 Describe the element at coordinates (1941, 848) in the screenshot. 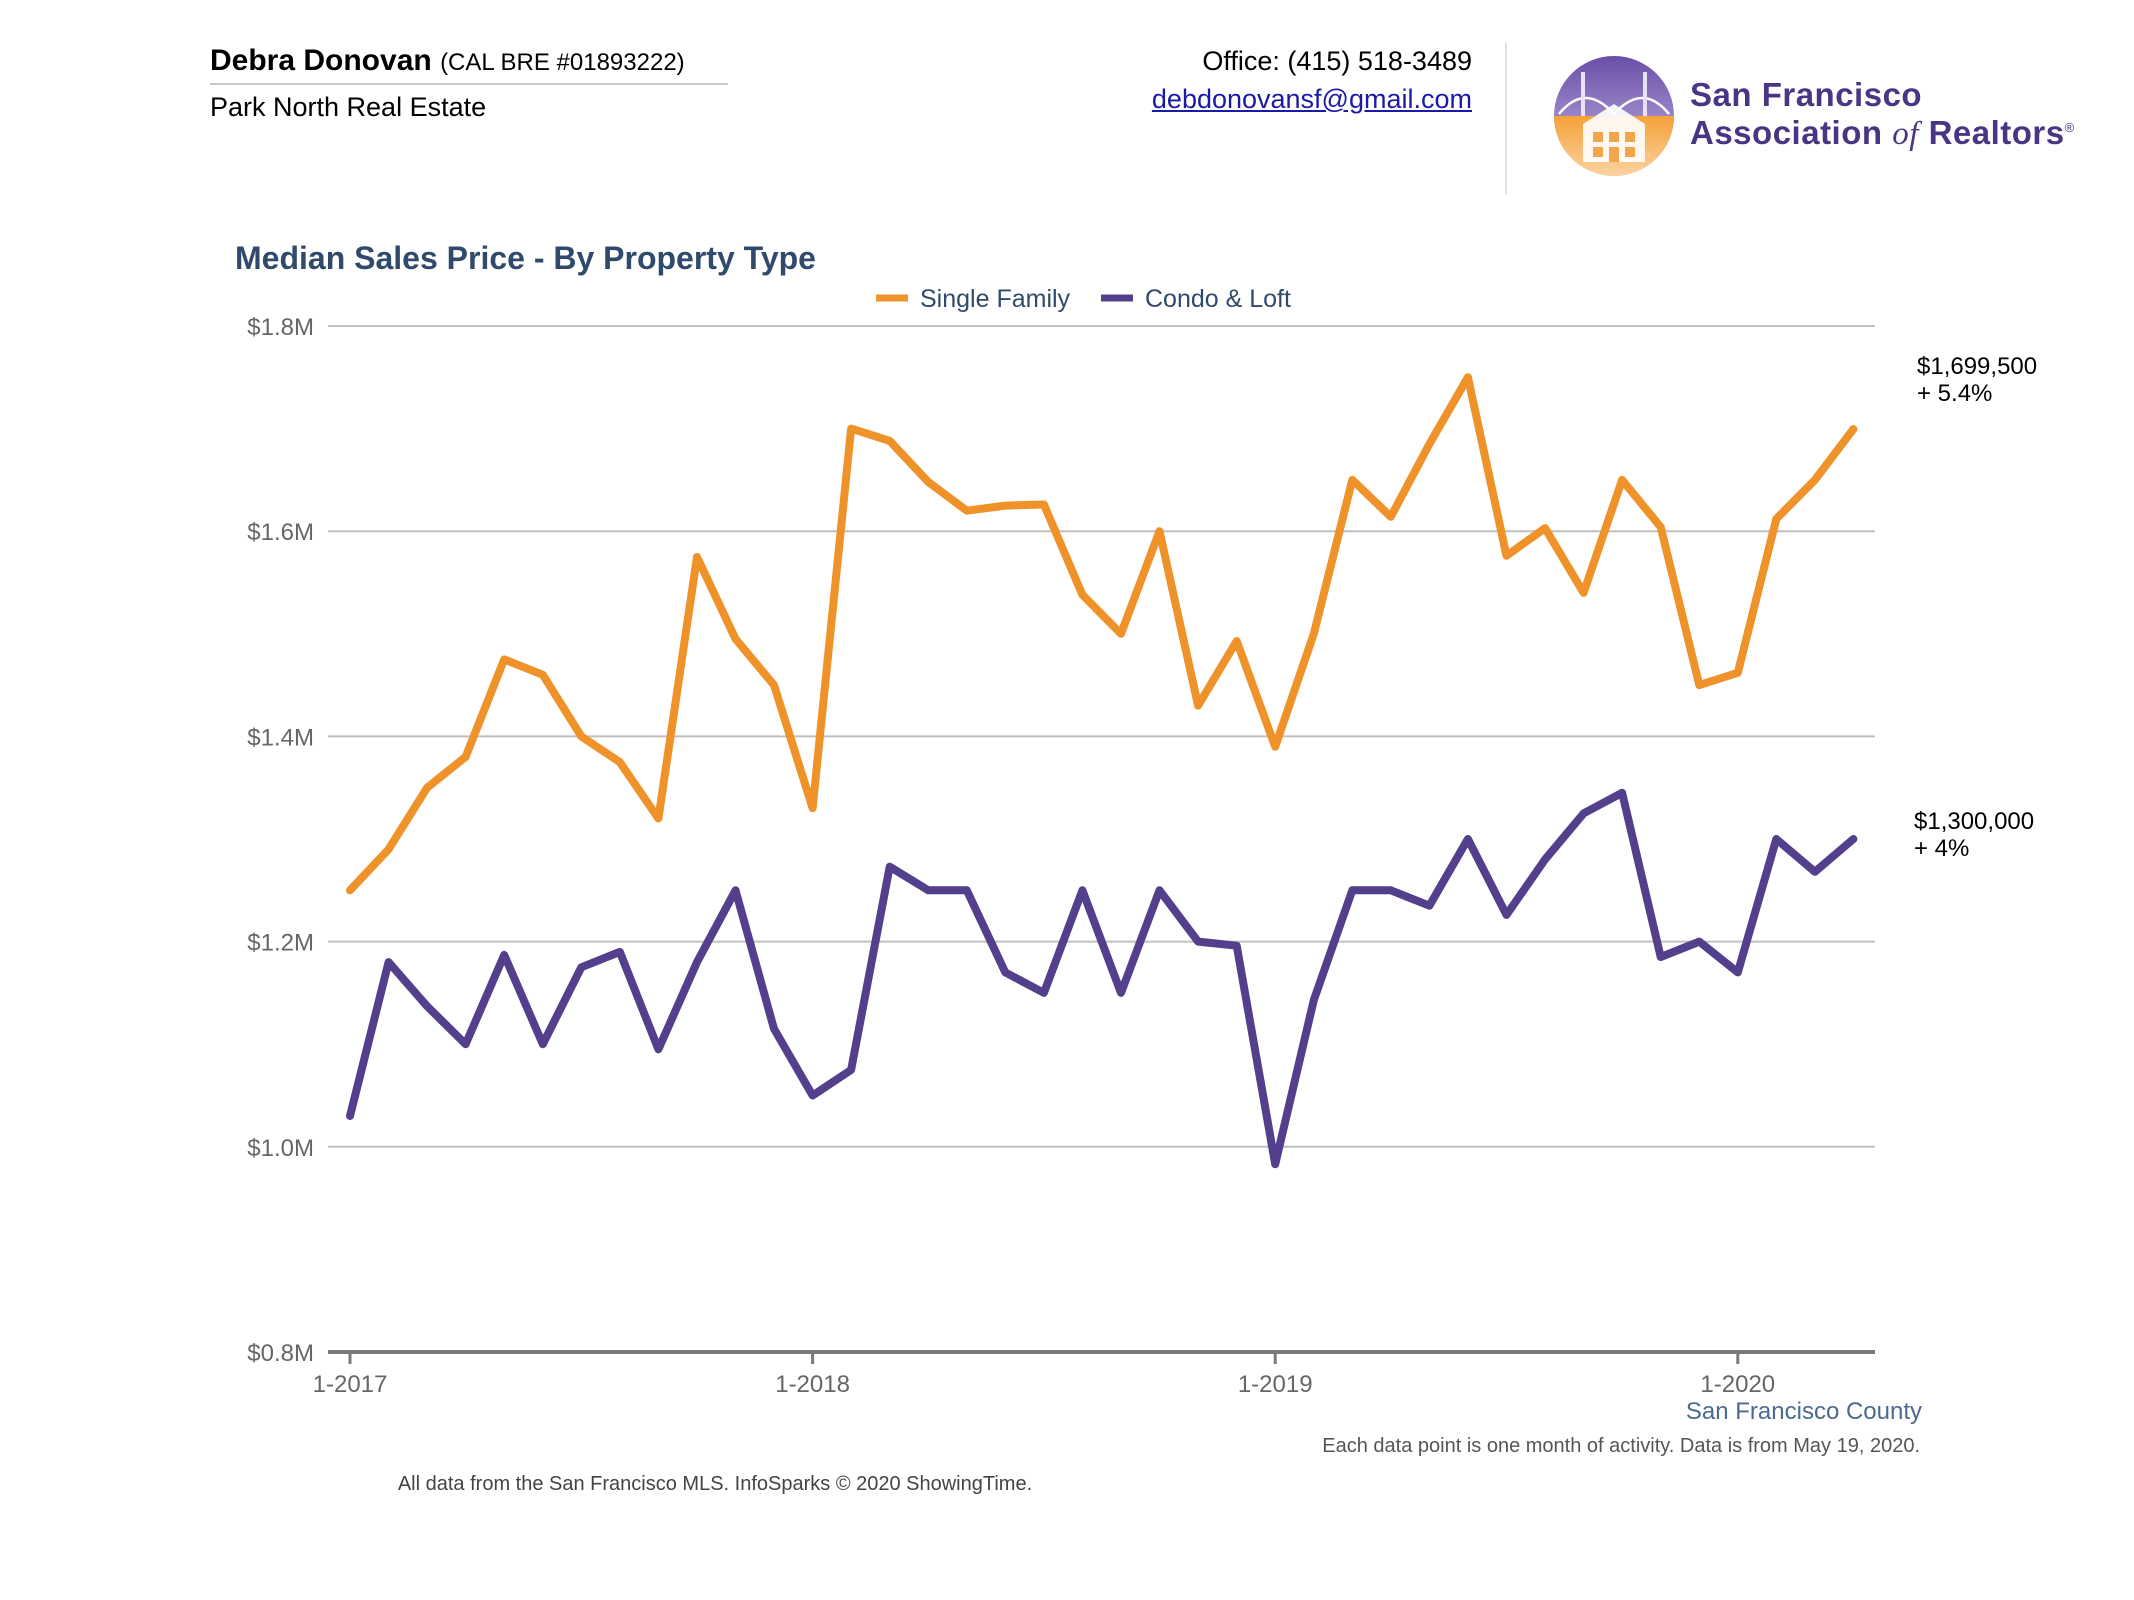

I see `end-change-label: + 4%` at that location.